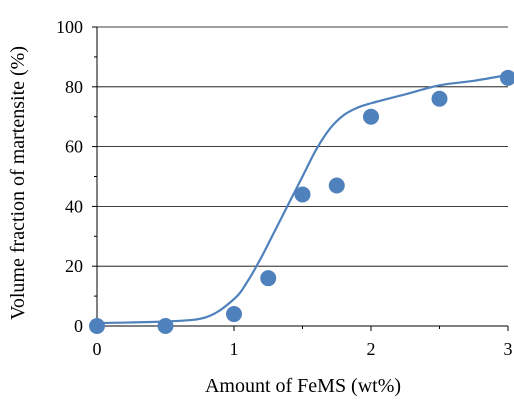 Image resolution: width=514 pixels, height=401 pixels. What do you see at coordinates (74, 266) in the screenshot?
I see `y-tick-label-20: 20` at bounding box center [74, 266].